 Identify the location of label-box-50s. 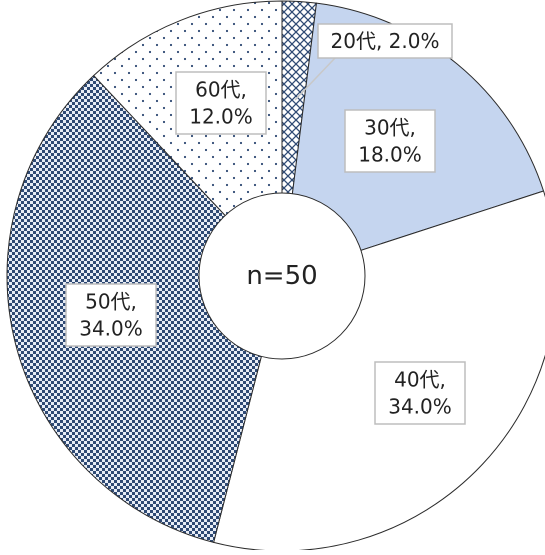
(111, 315).